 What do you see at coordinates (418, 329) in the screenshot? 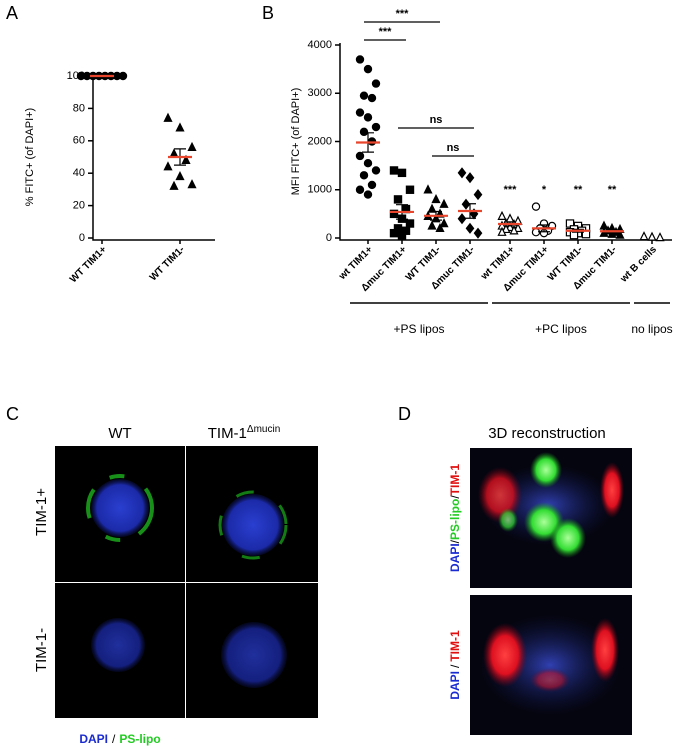
I see `group-label: +PS lipos` at bounding box center [418, 329].